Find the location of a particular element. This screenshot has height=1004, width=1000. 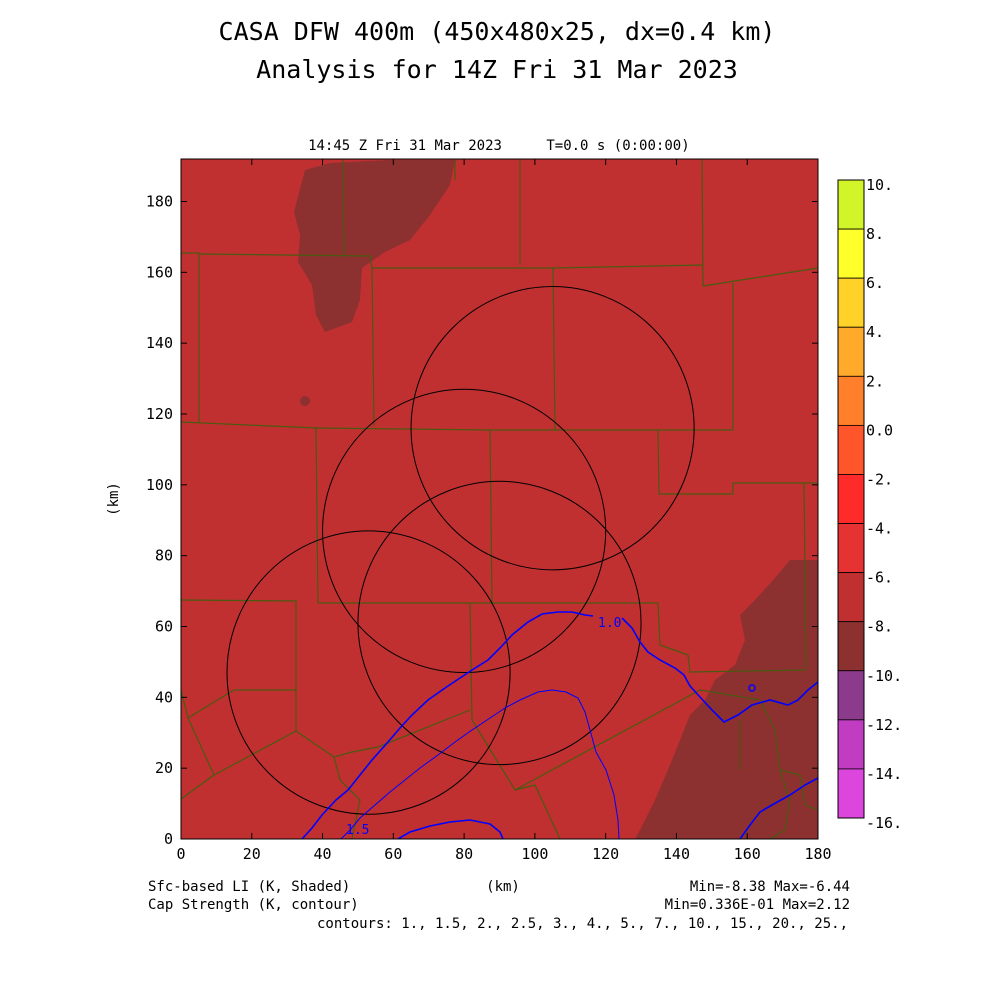

x-tick-label: 140 is located at coordinates (676, 854).